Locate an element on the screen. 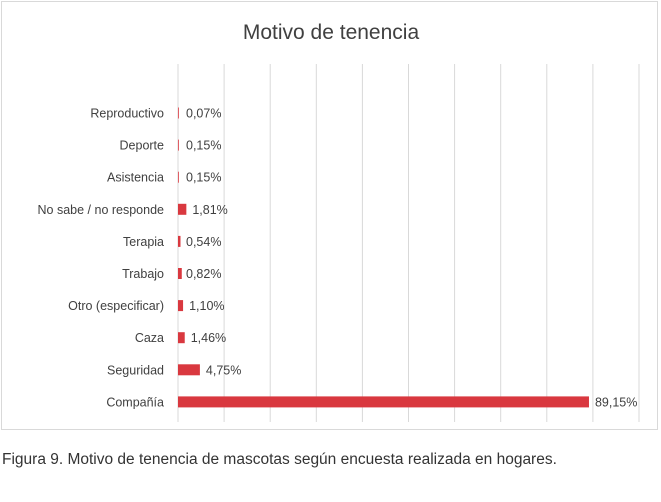 The image size is (661, 502). data-label: 1,10% is located at coordinates (206, 306).